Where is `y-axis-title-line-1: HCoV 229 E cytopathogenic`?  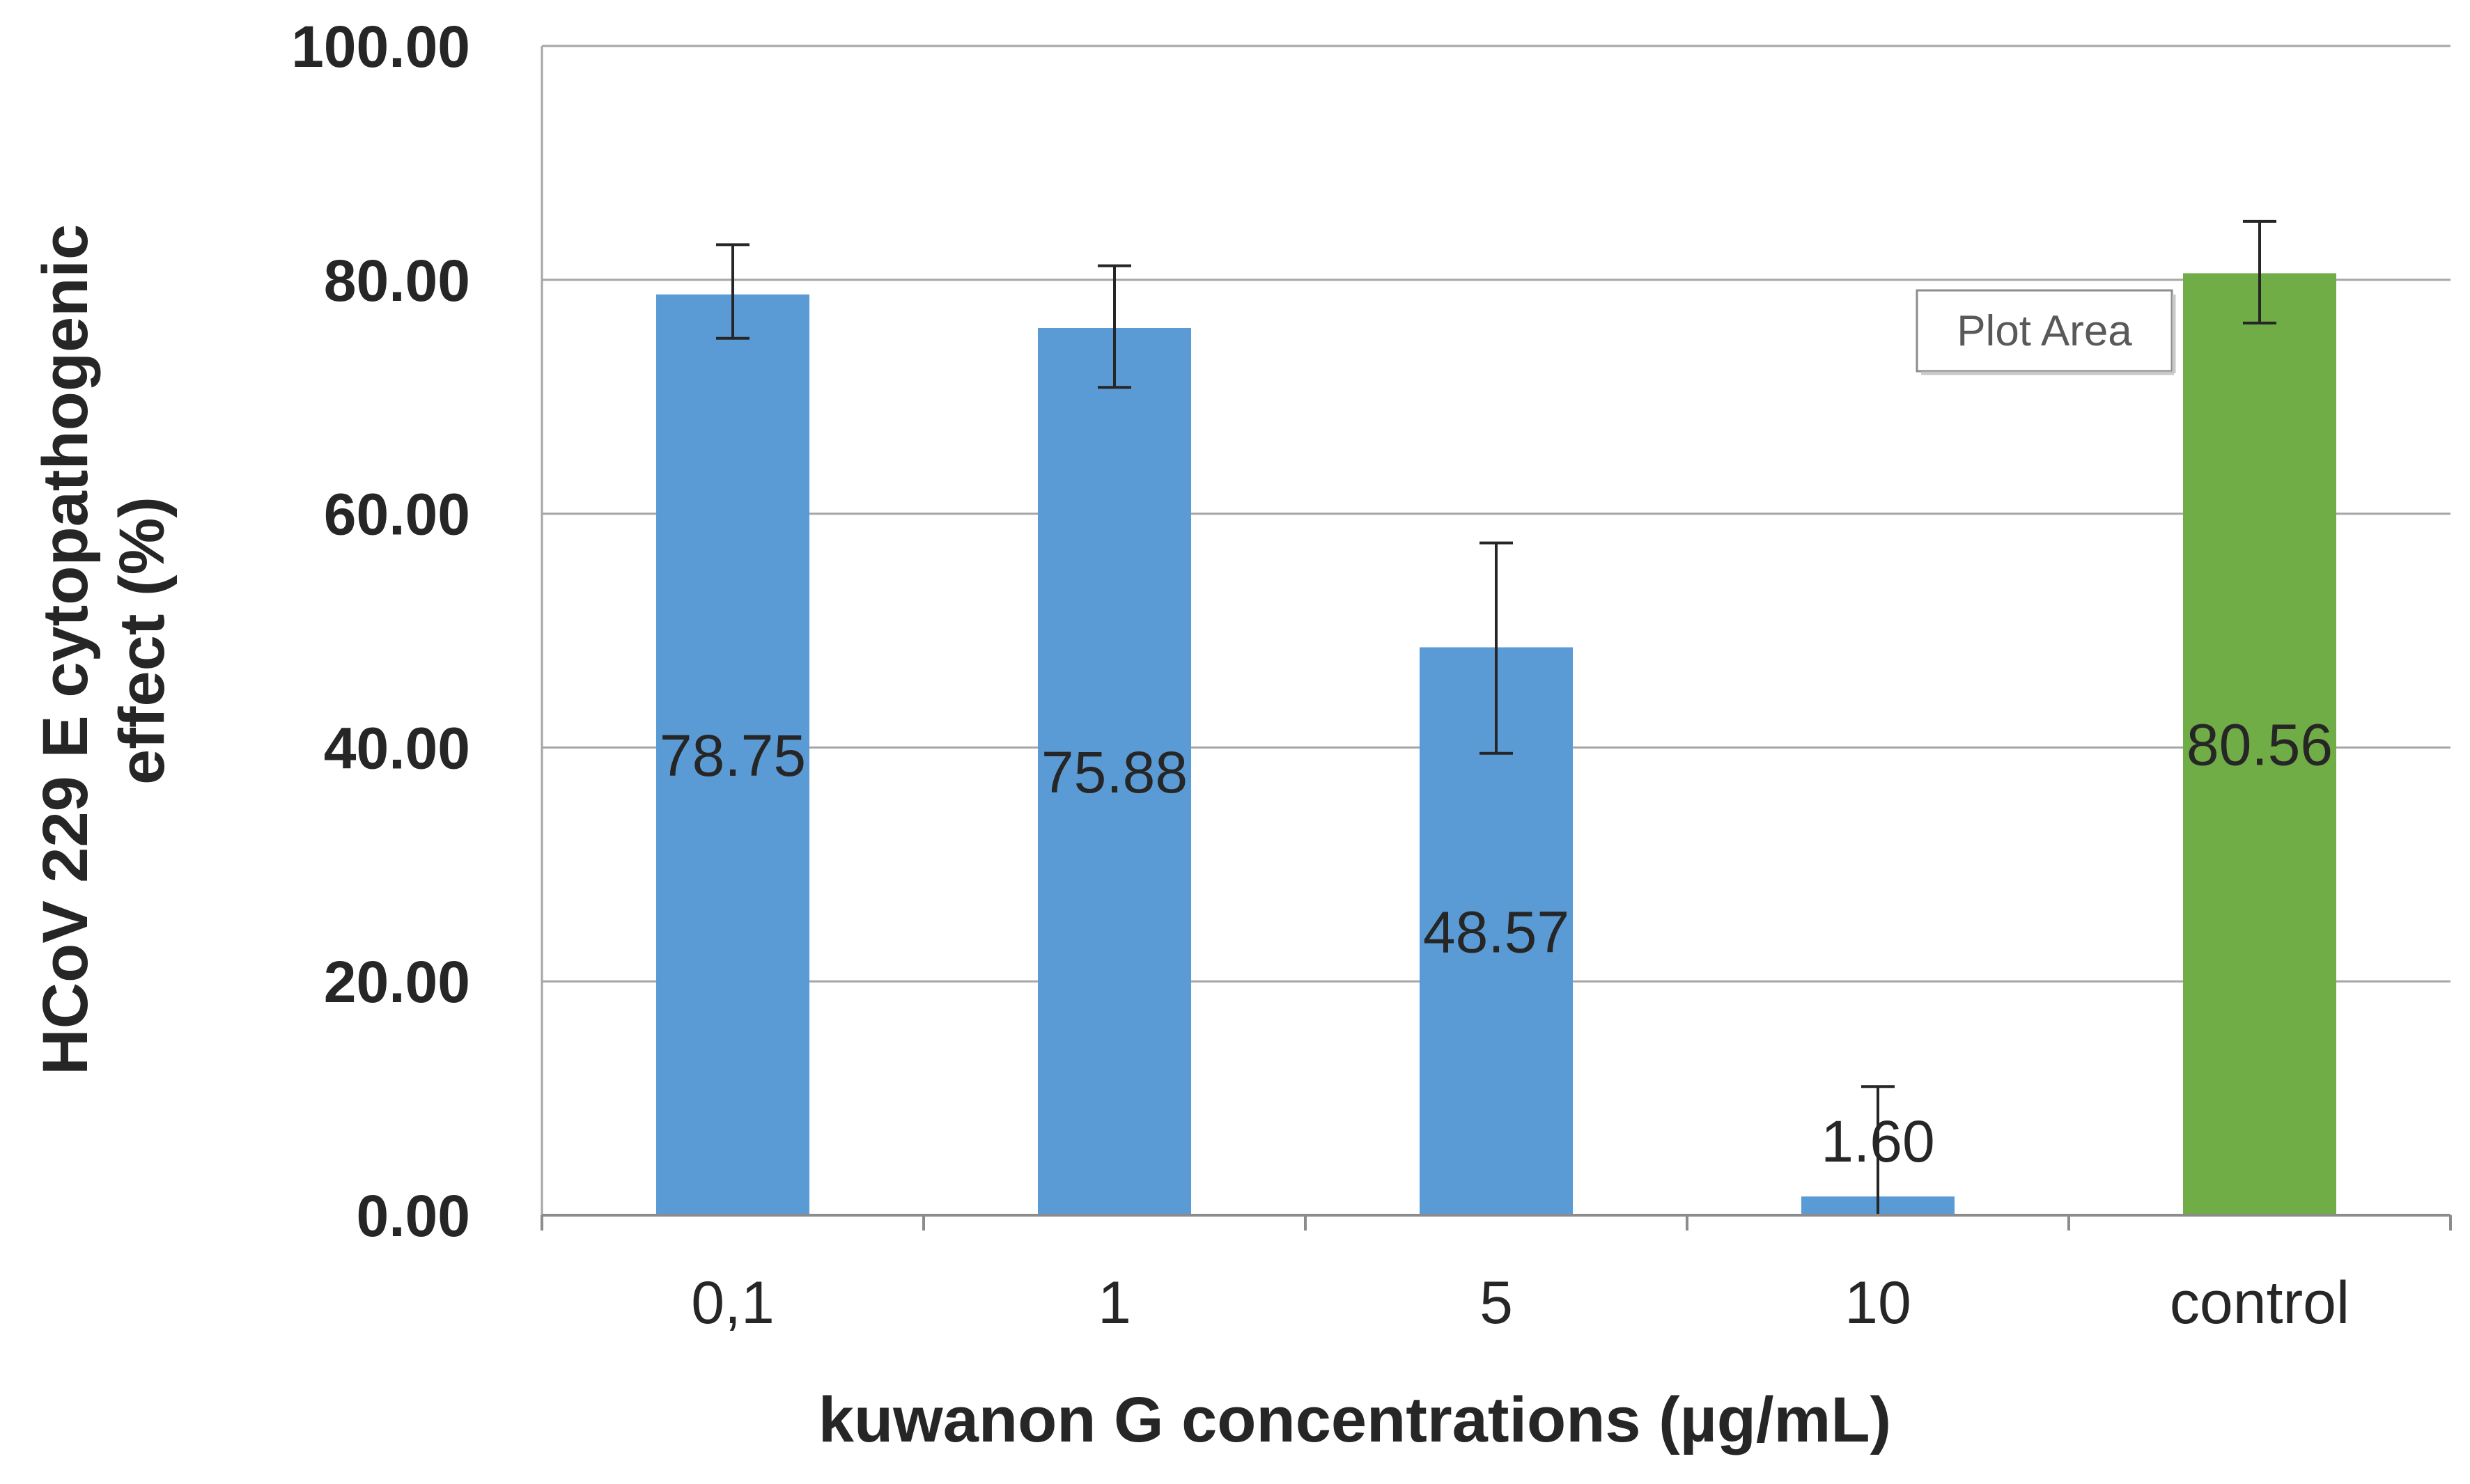
y-axis-title-line-1: HCoV 229 E cytopathogenic is located at coordinates (65, 649).